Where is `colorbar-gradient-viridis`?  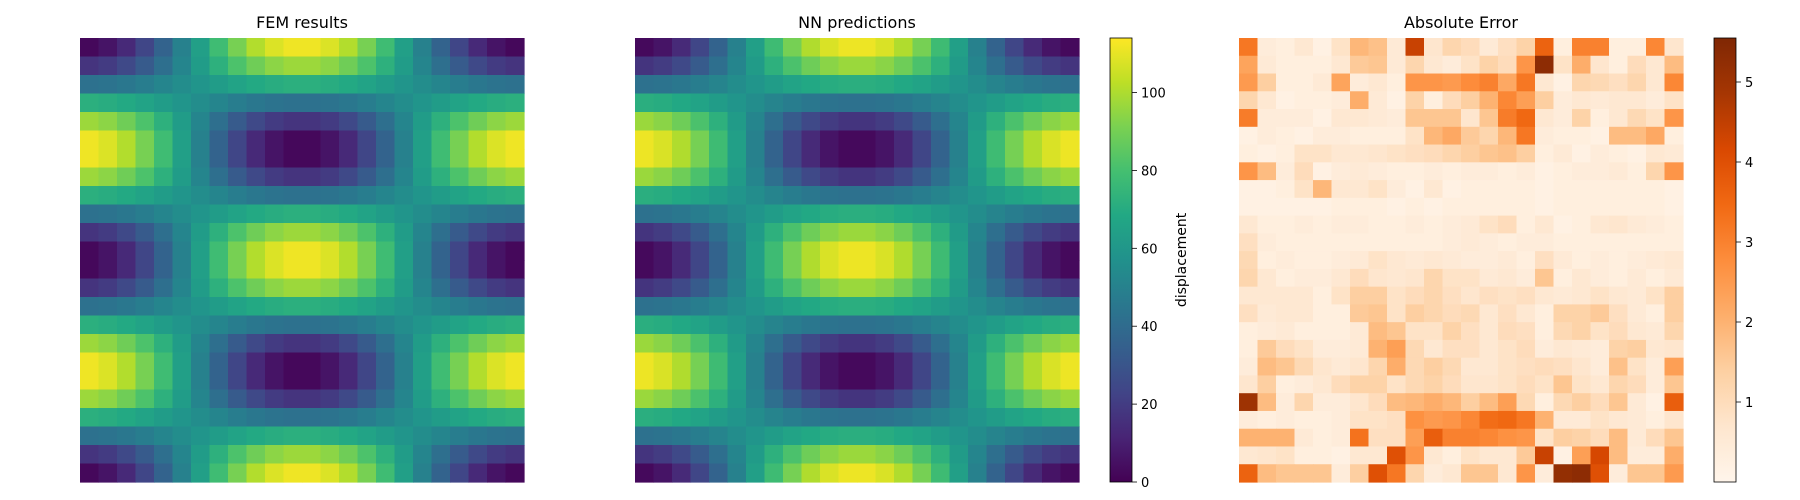 colorbar-gradient-viridis is located at coordinates (1121, 260).